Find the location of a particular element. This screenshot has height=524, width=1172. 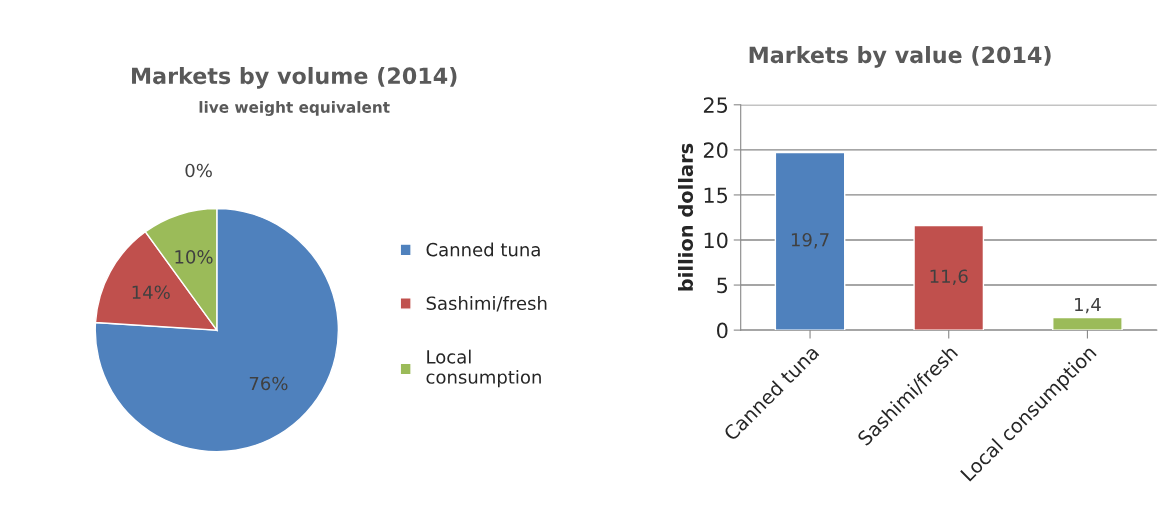

chart-title: Markets by volume (2014) is located at coordinates (294, 77).